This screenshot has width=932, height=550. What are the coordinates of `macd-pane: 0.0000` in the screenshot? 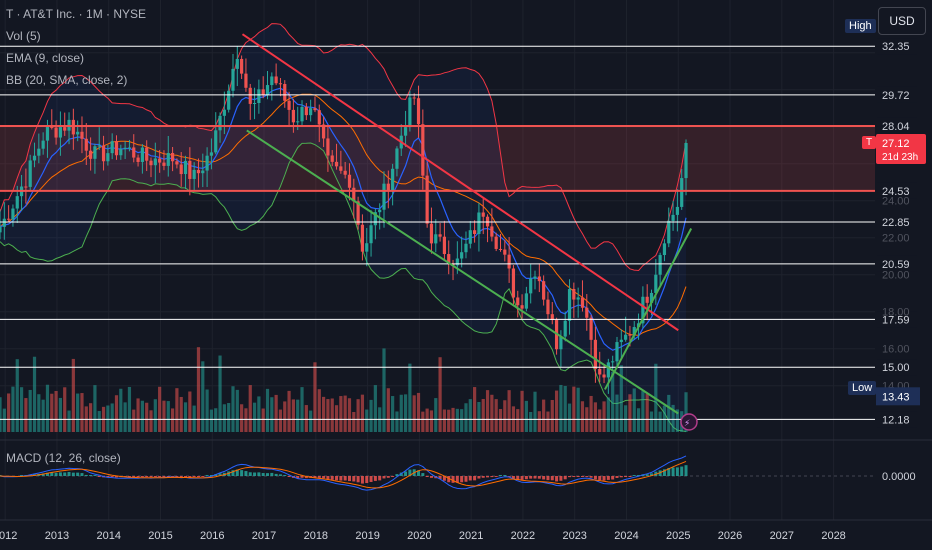 It's located at (458, 473).